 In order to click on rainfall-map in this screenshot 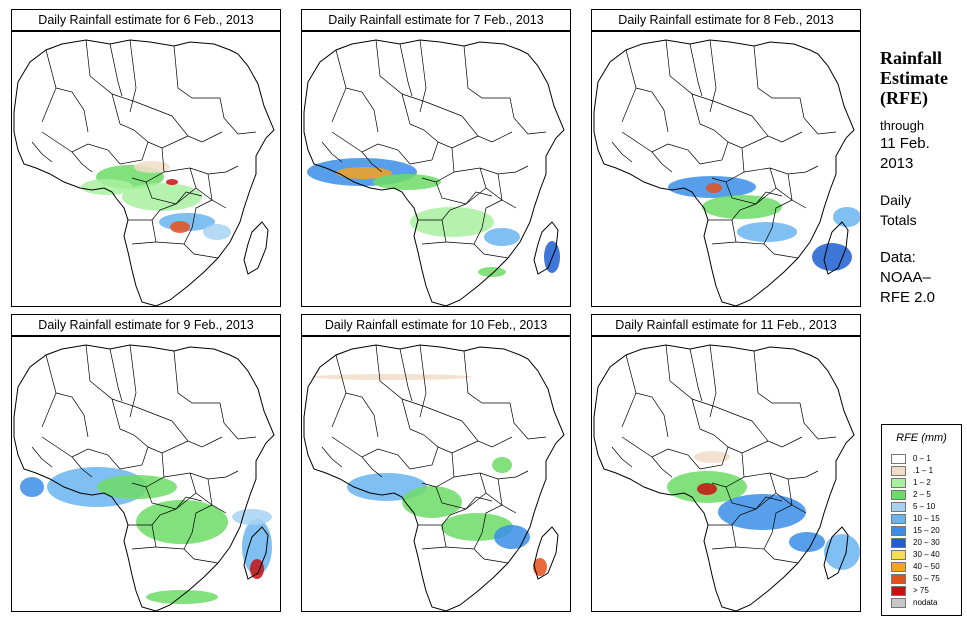, I will do `click(726, 474)`.